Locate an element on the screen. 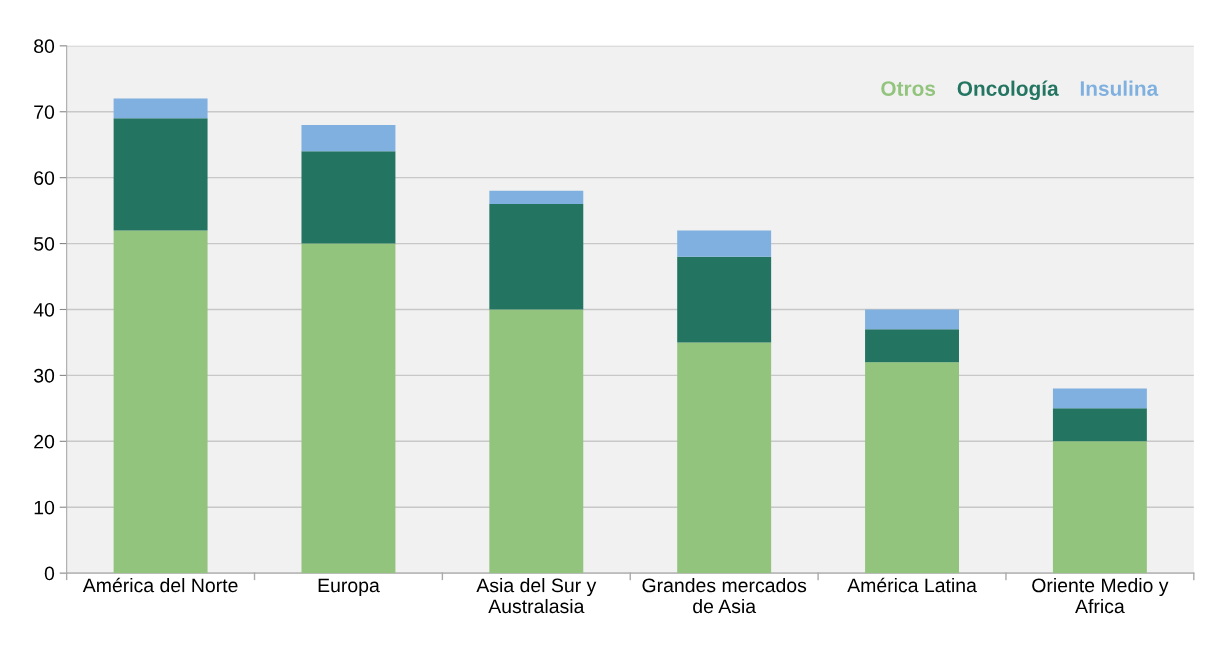  y-tick-label: 0 is located at coordinates (49, 573).